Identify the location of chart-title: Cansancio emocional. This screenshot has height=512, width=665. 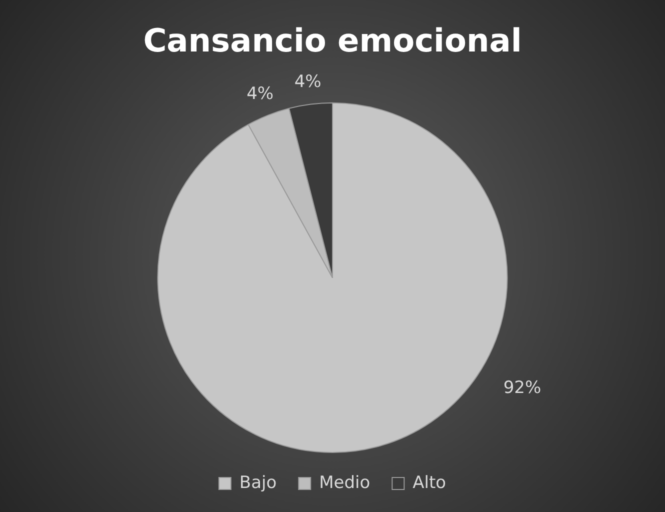
(332, 41).